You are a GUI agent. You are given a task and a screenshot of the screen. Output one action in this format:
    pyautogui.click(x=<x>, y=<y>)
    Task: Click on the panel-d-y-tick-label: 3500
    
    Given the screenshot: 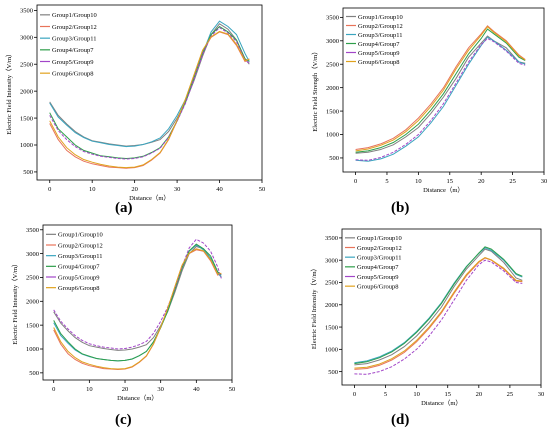 What is the action you would take?
    pyautogui.click(x=331, y=238)
    